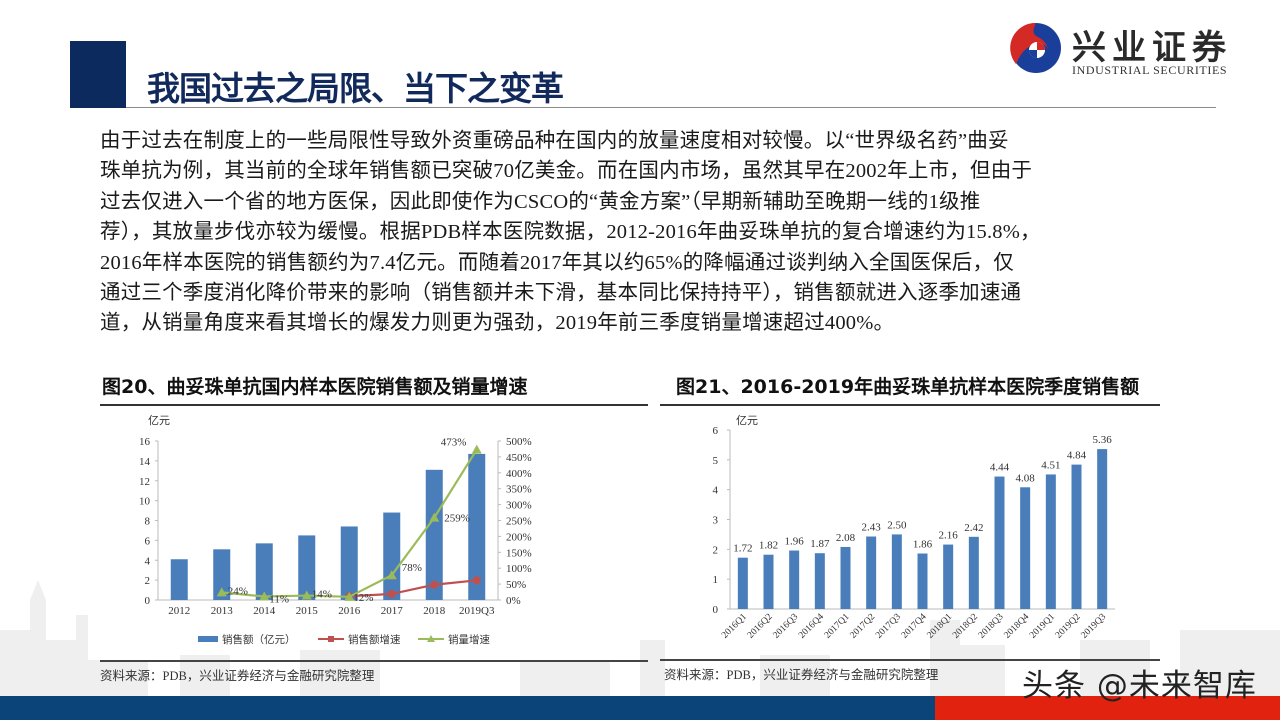 The image size is (1280, 720). Describe the element at coordinates (734, 626) in the screenshot. I see `x-tick-label: 2016Q1` at that location.